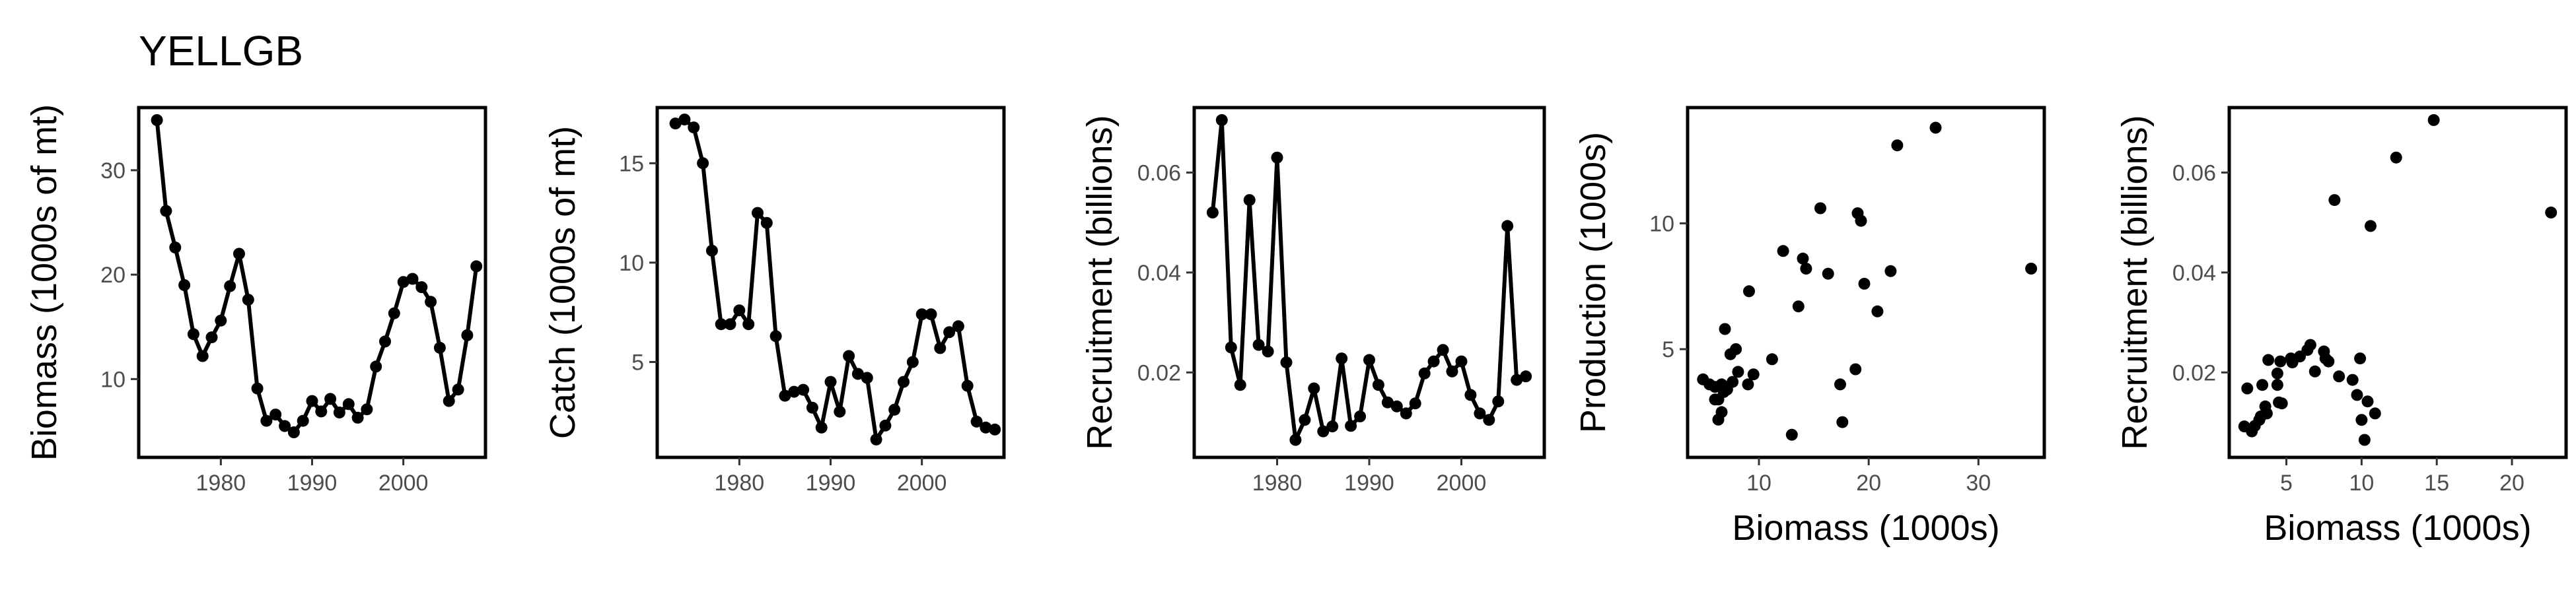 The image size is (2576, 594). Describe the element at coordinates (775, 301) in the screenshot. I see `chart-panel-2: 1980 1990 2000 5 10 15 Catch (1000s of mt)` at that location.